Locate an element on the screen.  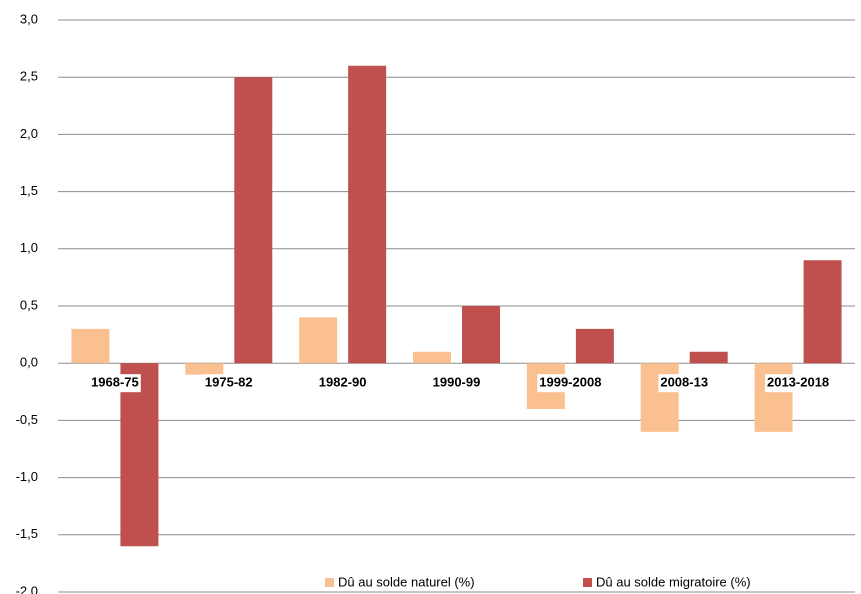
y-tick-label: 1,0 is located at coordinates (29, 247).